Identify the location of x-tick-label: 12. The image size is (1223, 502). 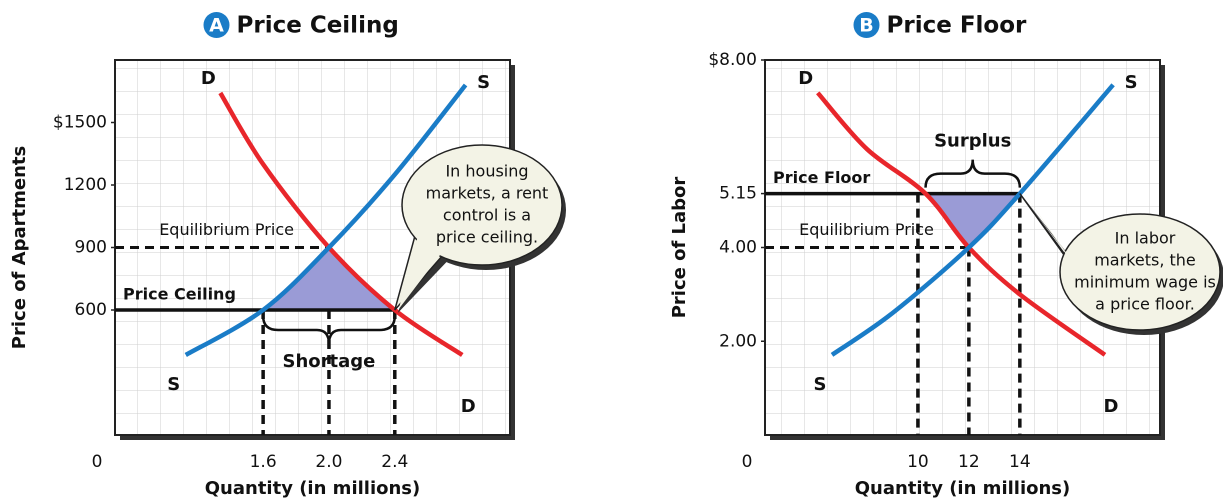
(969, 462).